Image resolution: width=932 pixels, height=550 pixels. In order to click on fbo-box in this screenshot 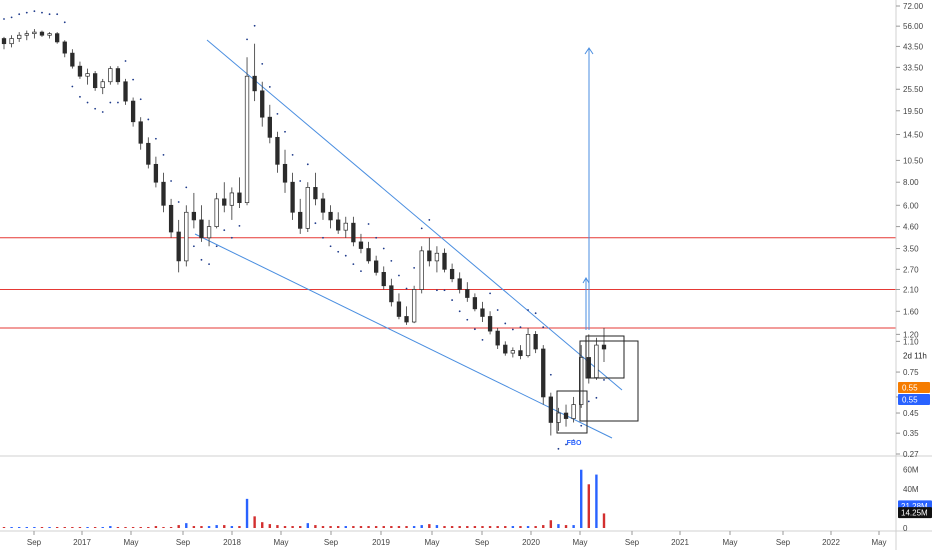, I will do `click(572, 412)`.